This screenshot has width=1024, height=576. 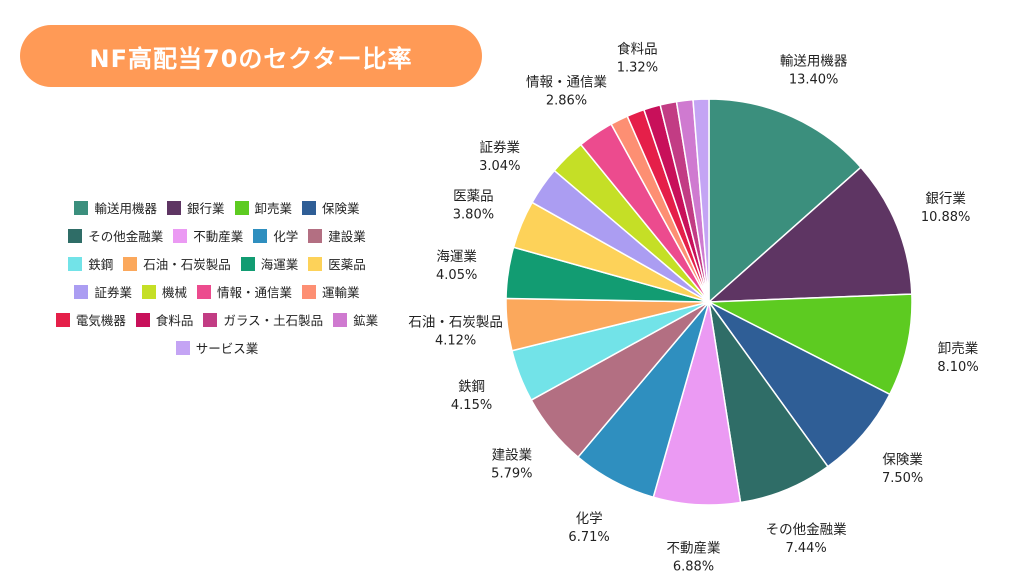 What do you see at coordinates (957, 367) in the screenshot?
I see `slice-value-label: 8.10%` at bounding box center [957, 367].